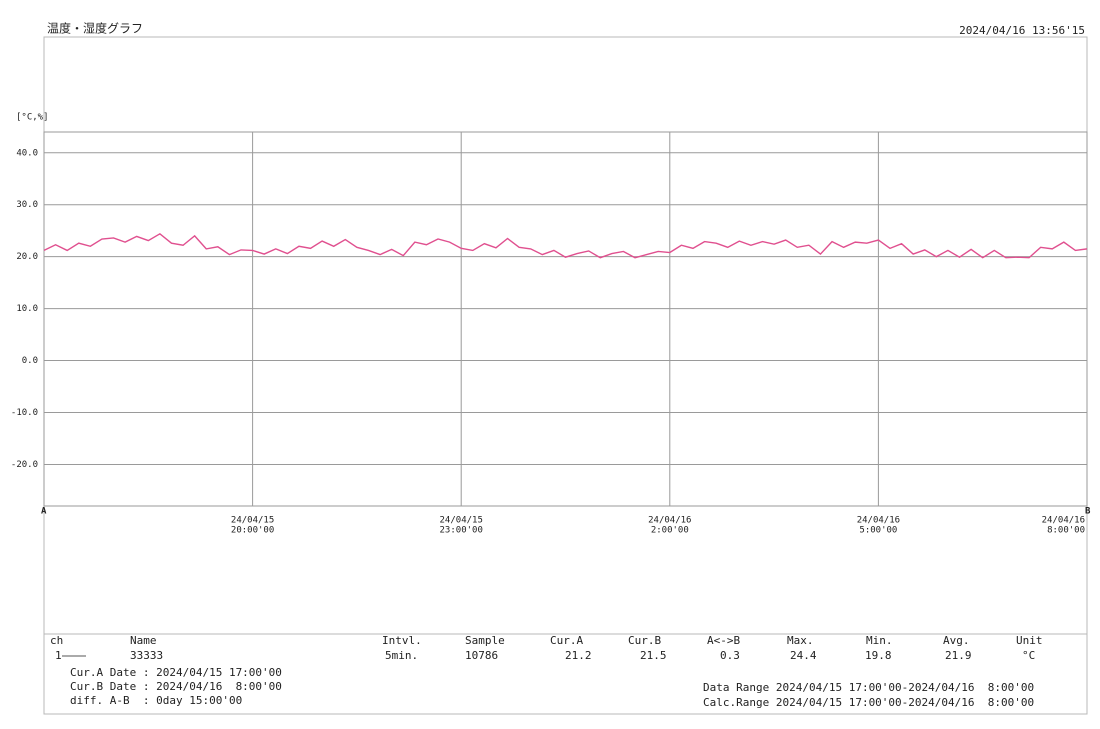 This screenshot has width=1100, height=729. What do you see at coordinates (27, 309) in the screenshot?
I see `y-tick-label: 10.0` at bounding box center [27, 309].